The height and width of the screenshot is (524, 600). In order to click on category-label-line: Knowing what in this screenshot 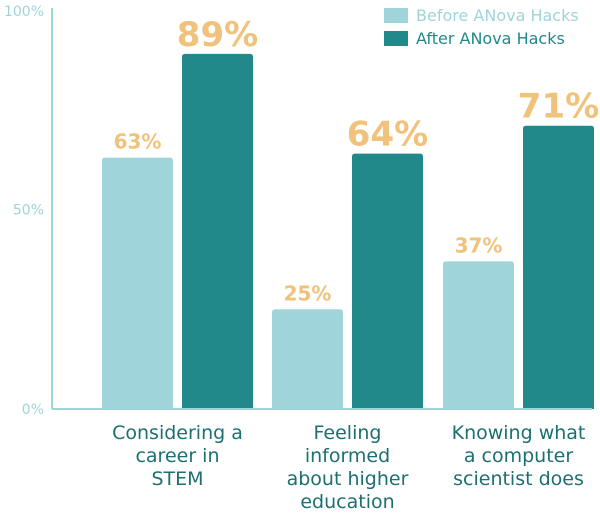, I will do `click(519, 433)`.